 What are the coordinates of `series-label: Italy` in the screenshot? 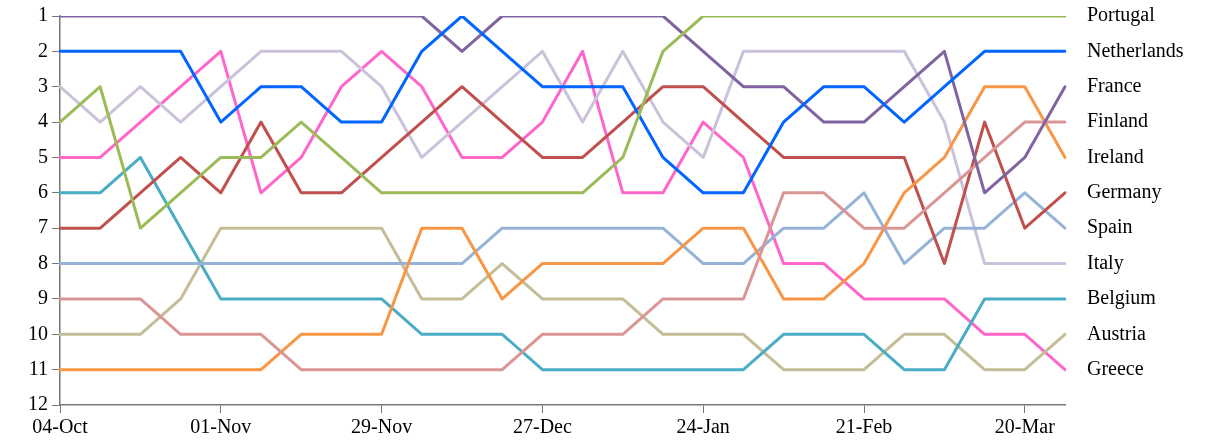 It's located at (1105, 262).